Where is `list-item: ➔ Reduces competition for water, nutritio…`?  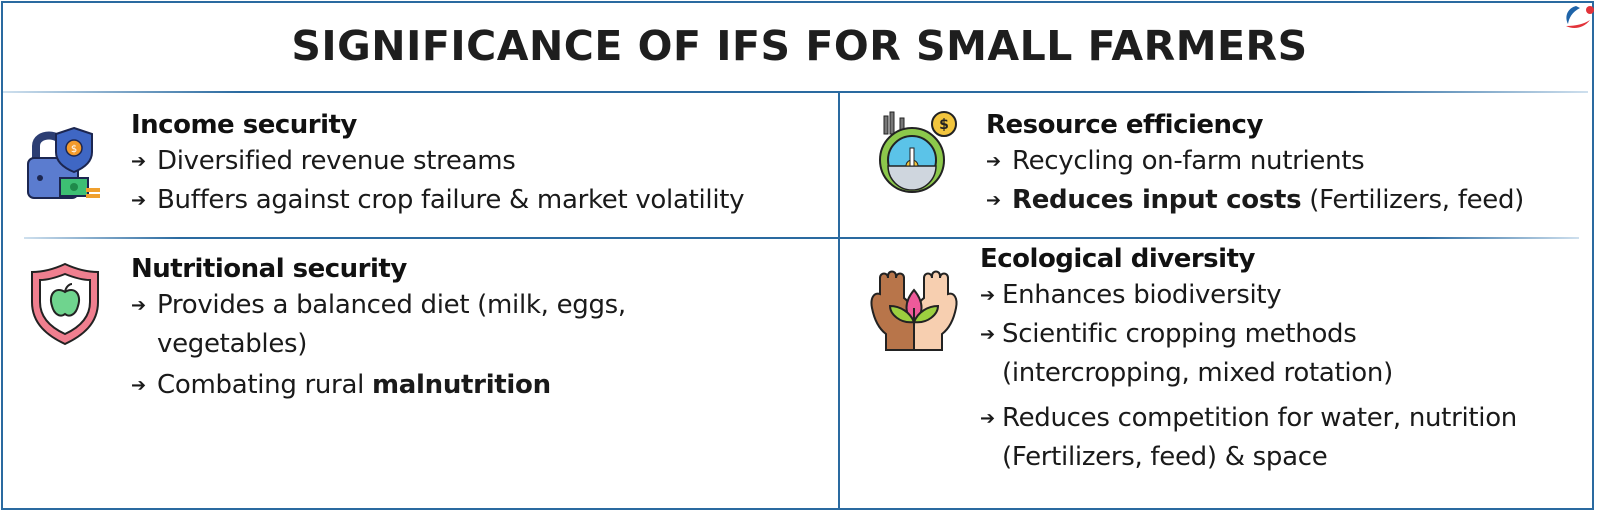
list-item: ➔ Reduces competition for water, nutritio… is located at coordinates (1251, 438).